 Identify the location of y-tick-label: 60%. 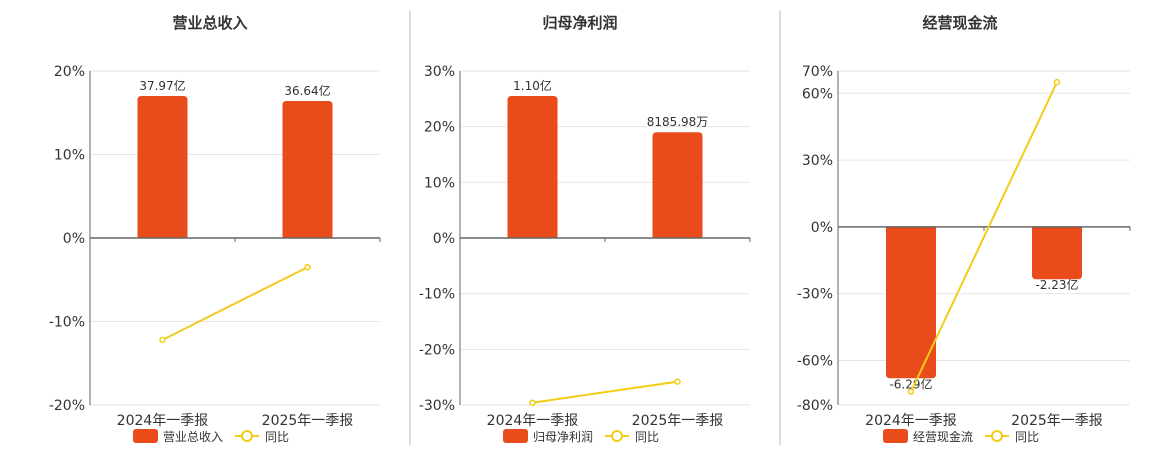
(817, 94).